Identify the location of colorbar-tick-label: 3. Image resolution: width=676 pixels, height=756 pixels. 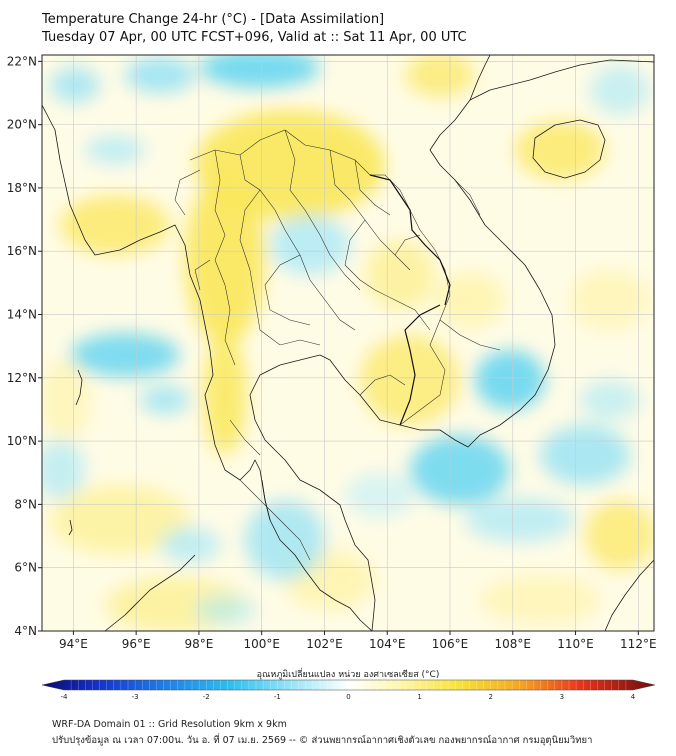
(562, 697).